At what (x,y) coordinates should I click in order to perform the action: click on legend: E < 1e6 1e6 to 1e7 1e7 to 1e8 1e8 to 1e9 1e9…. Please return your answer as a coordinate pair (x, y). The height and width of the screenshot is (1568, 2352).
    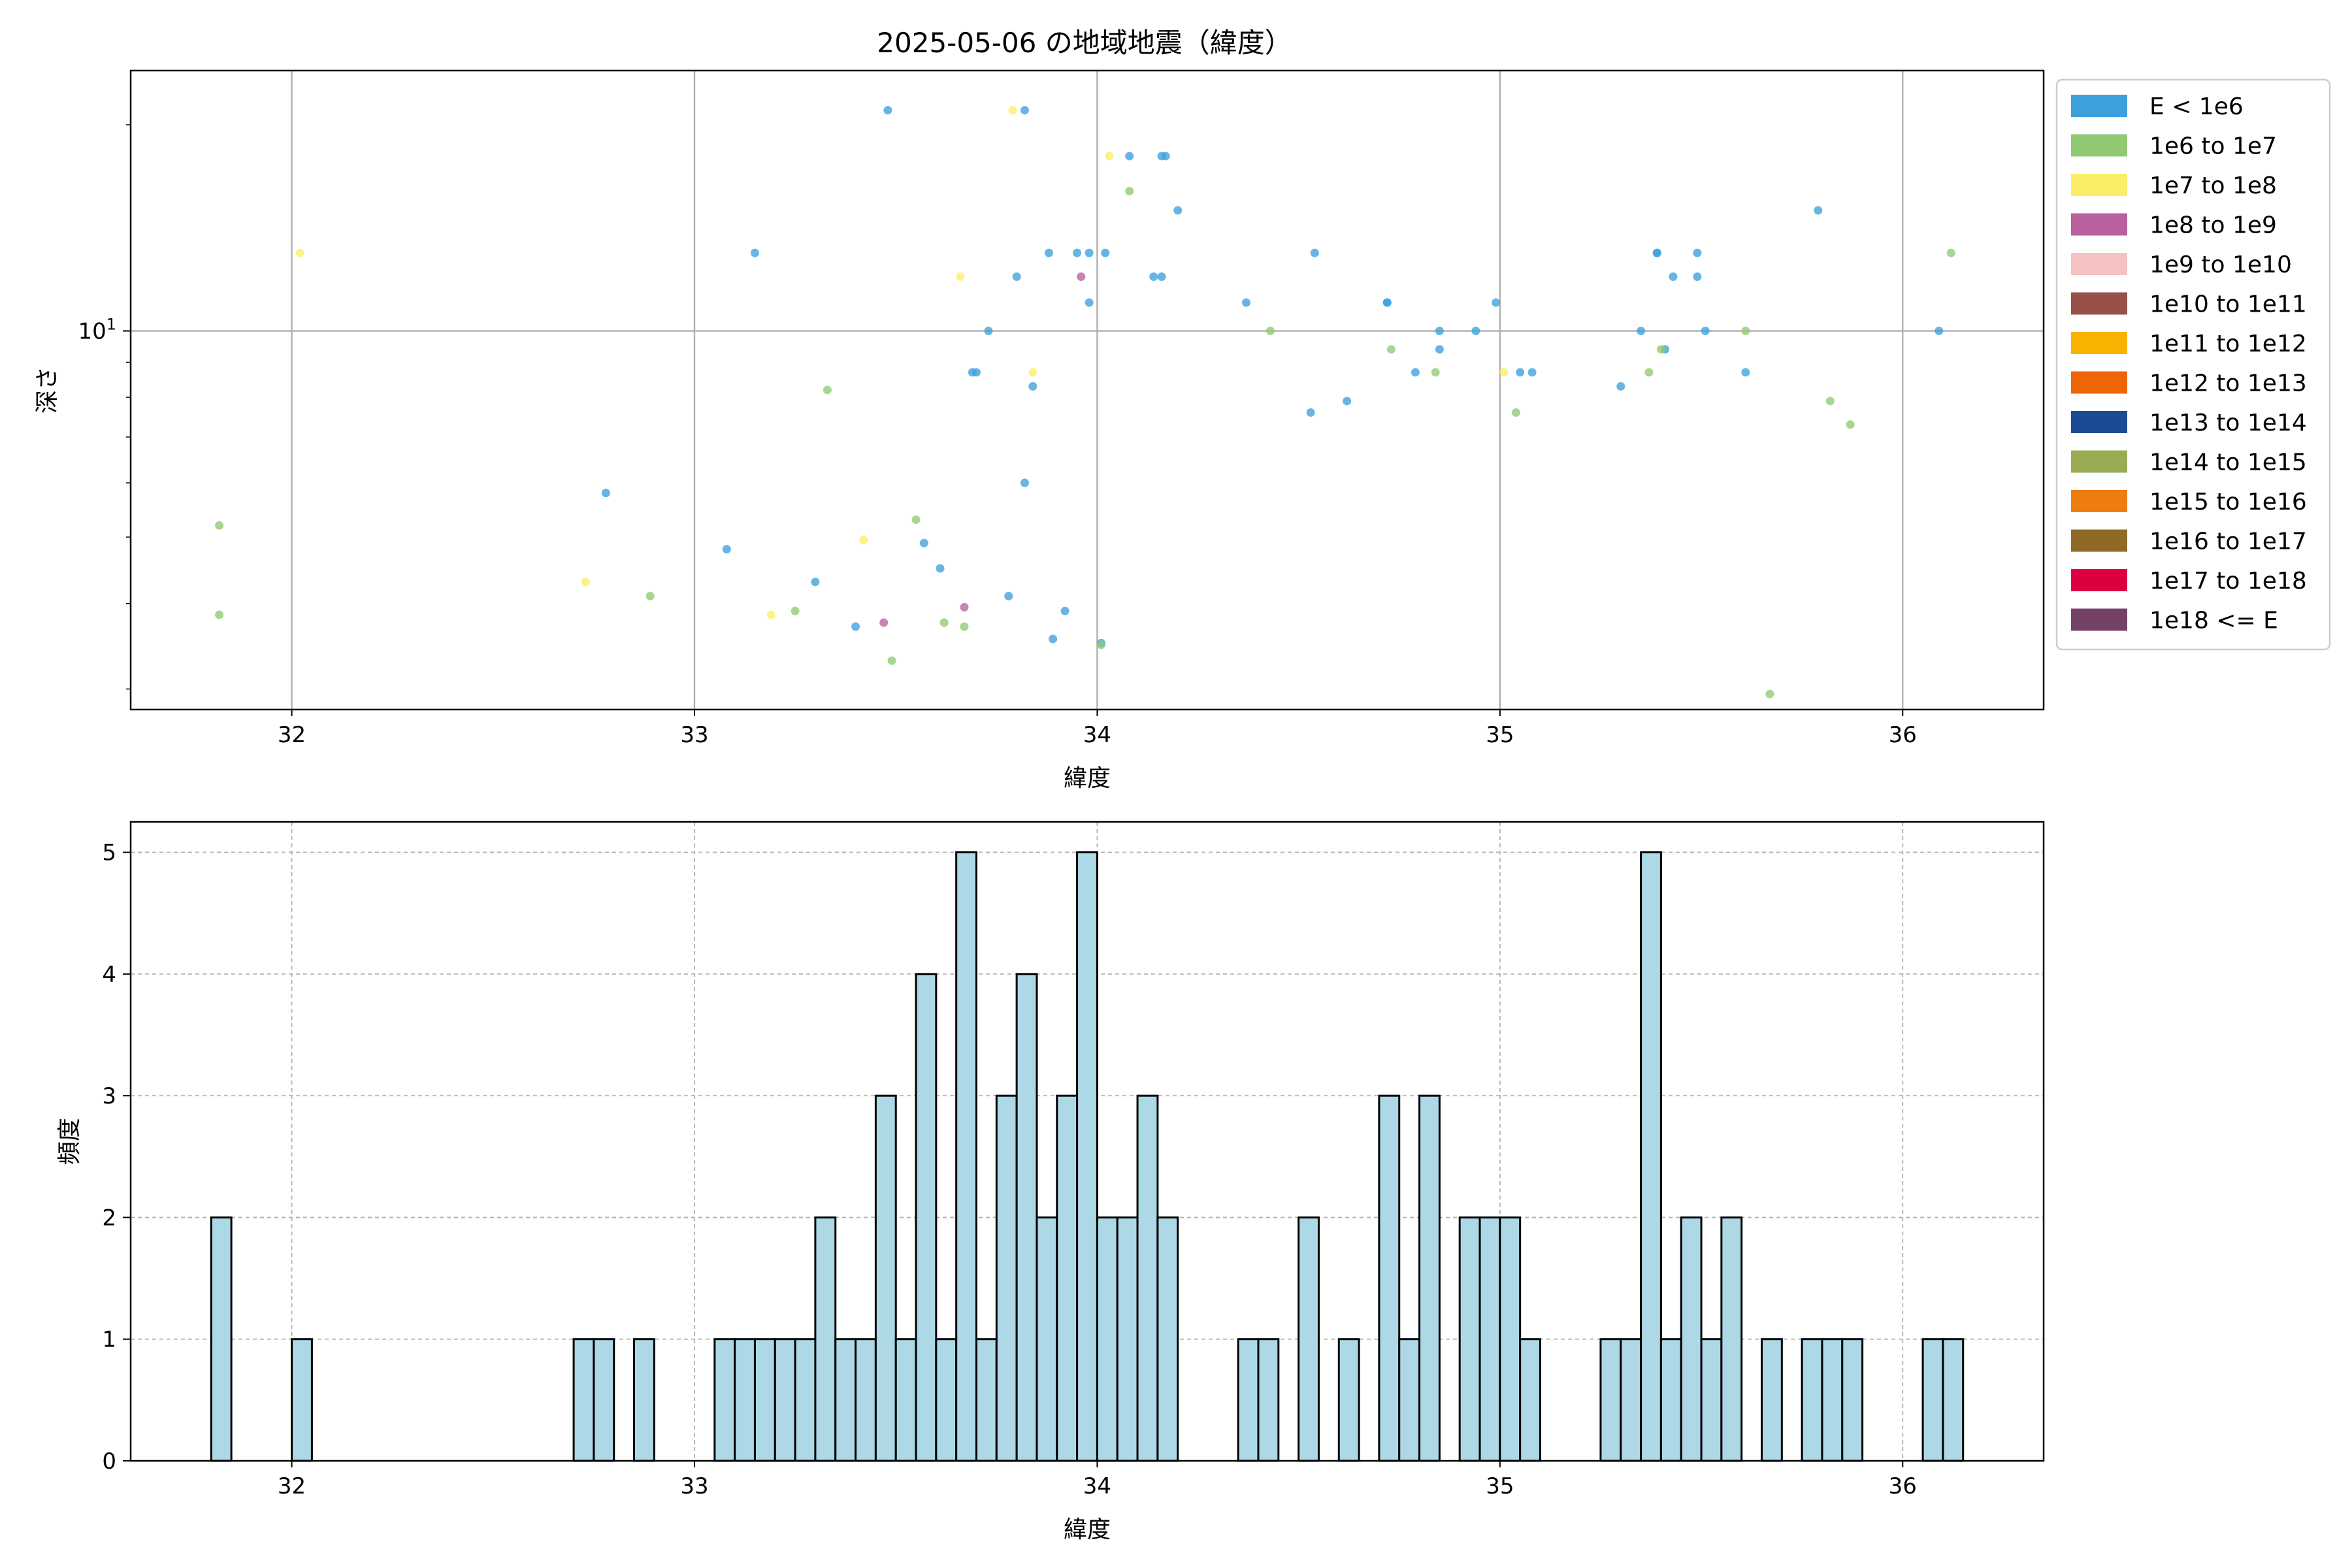
    Looking at the image, I should click on (2193, 364).